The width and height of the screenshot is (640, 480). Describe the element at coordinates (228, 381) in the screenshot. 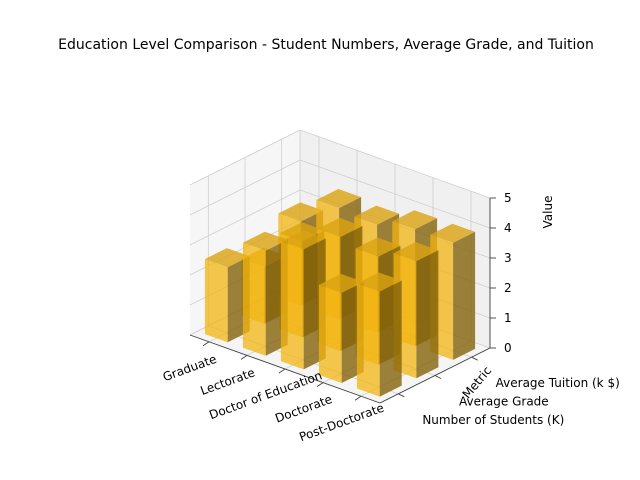

I see `x-tick-label: Lectorate` at that location.